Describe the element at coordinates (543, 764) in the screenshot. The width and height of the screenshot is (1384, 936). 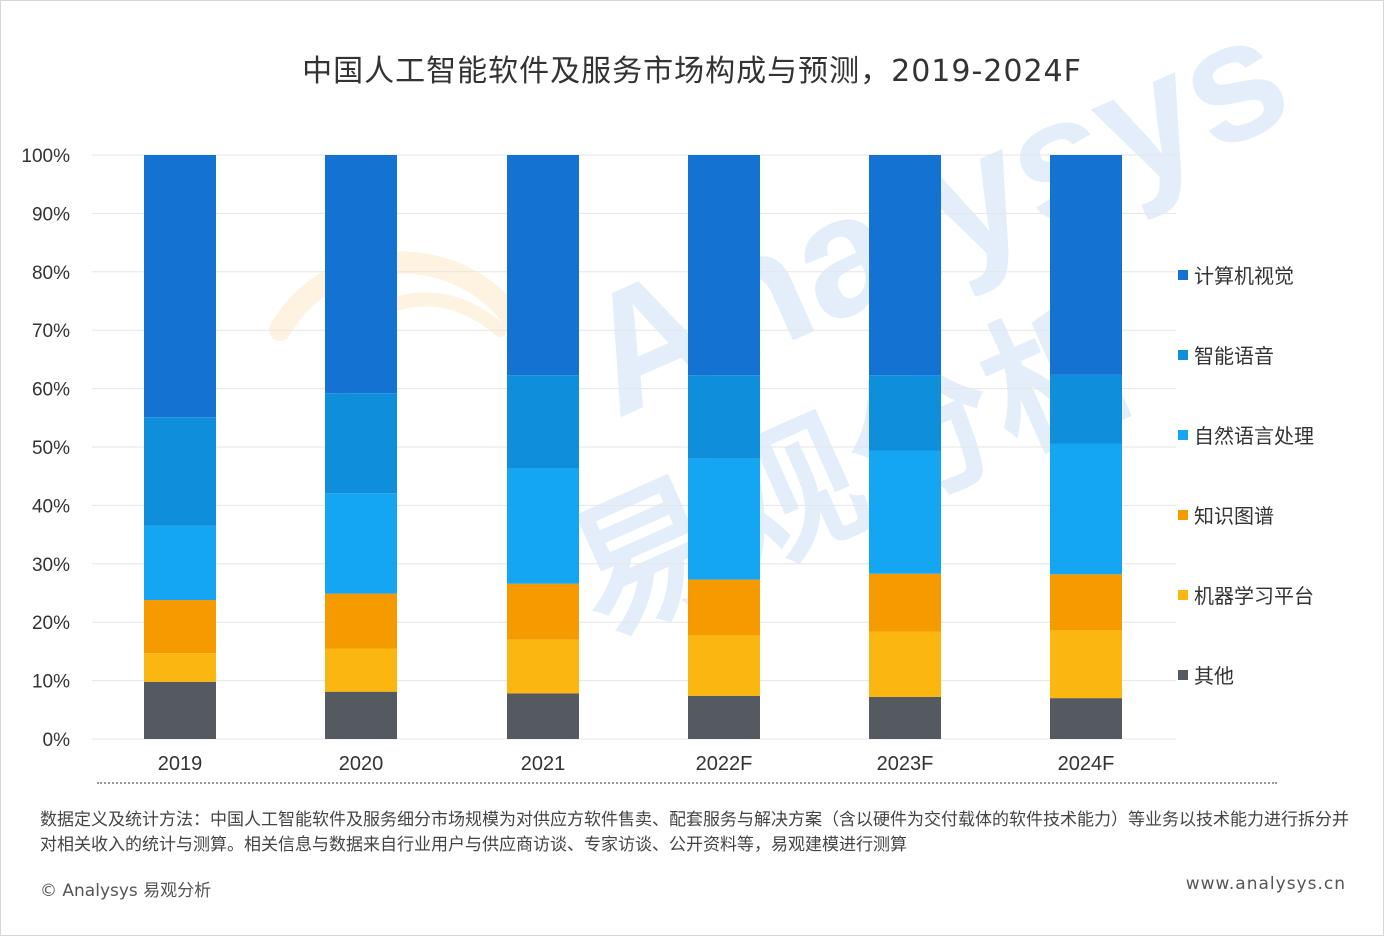
I see `x-tick-label: 2021` at that location.